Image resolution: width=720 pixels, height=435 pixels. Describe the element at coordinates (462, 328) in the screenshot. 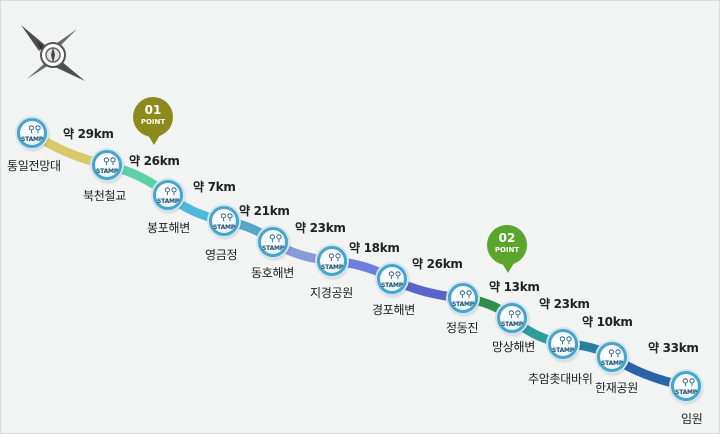

I see `station-name: 정동진` at that location.